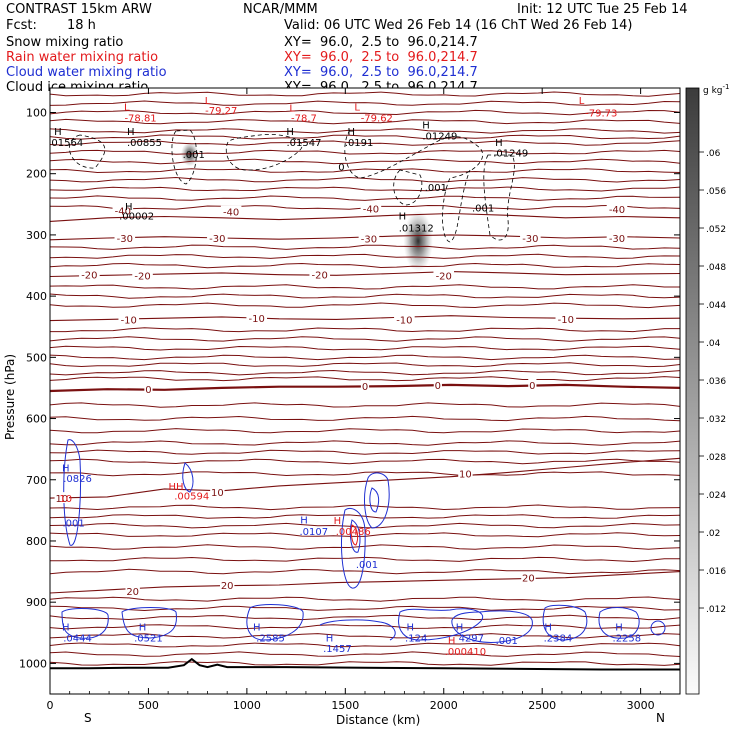 The height and width of the screenshot is (740, 740). Describe the element at coordinates (716, 458) in the screenshot. I see `colorbar-tick-label: .028` at that location.